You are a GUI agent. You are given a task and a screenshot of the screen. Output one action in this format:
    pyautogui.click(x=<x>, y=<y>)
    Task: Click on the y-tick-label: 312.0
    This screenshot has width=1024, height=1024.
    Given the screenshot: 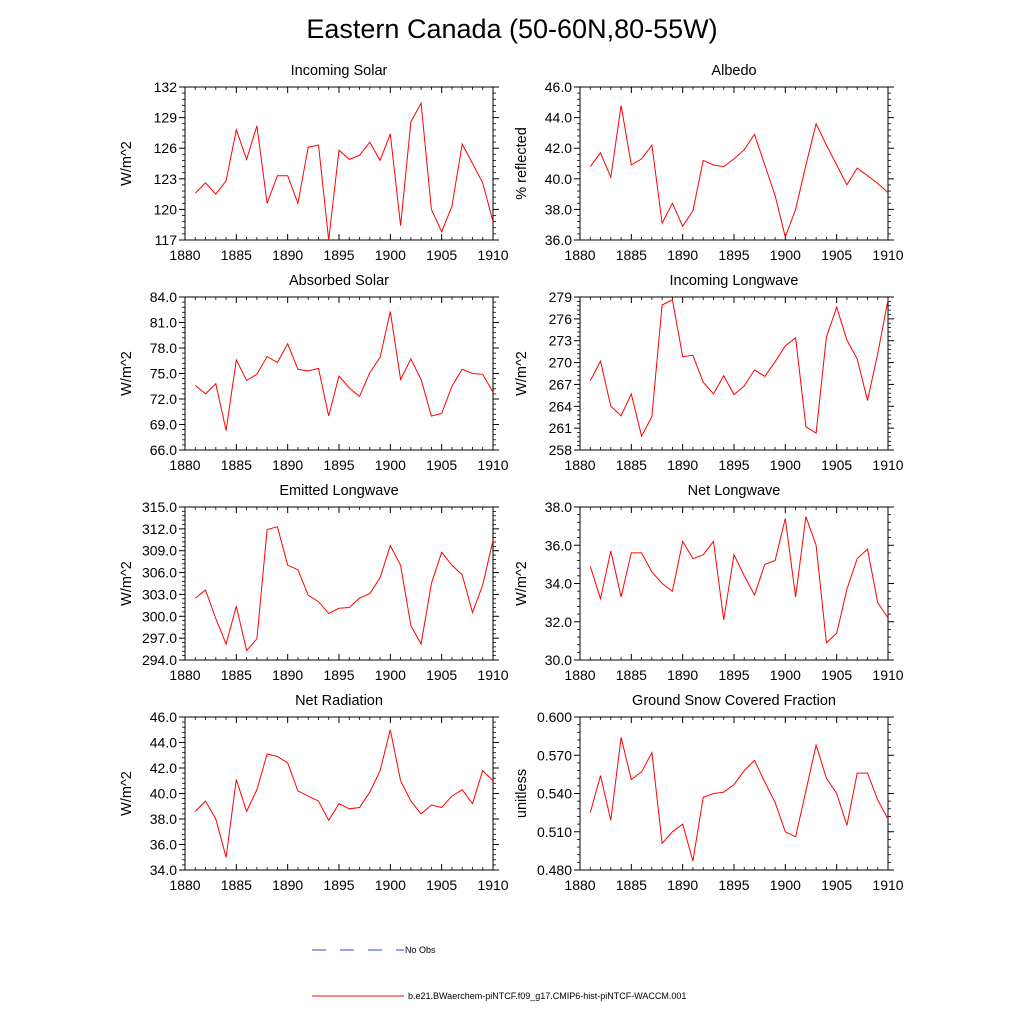 What is the action you would take?
    pyautogui.click(x=159, y=529)
    